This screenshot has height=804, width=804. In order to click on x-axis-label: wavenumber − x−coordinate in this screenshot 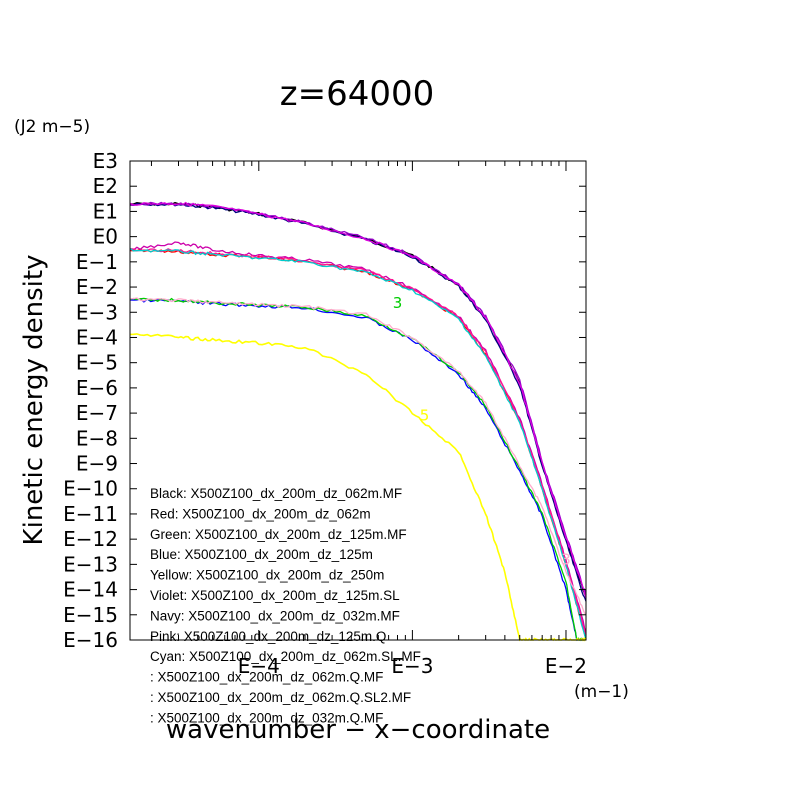, I will do `click(358, 730)`.